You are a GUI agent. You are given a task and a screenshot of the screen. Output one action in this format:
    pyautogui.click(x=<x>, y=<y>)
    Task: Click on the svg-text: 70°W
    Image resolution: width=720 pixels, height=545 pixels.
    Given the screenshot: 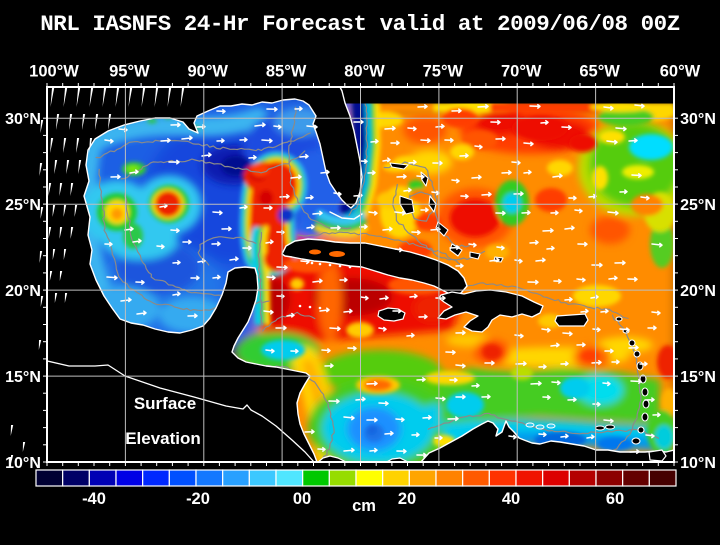 What is the action you would take?
    pyautogui.click(x=521, y=72)
    